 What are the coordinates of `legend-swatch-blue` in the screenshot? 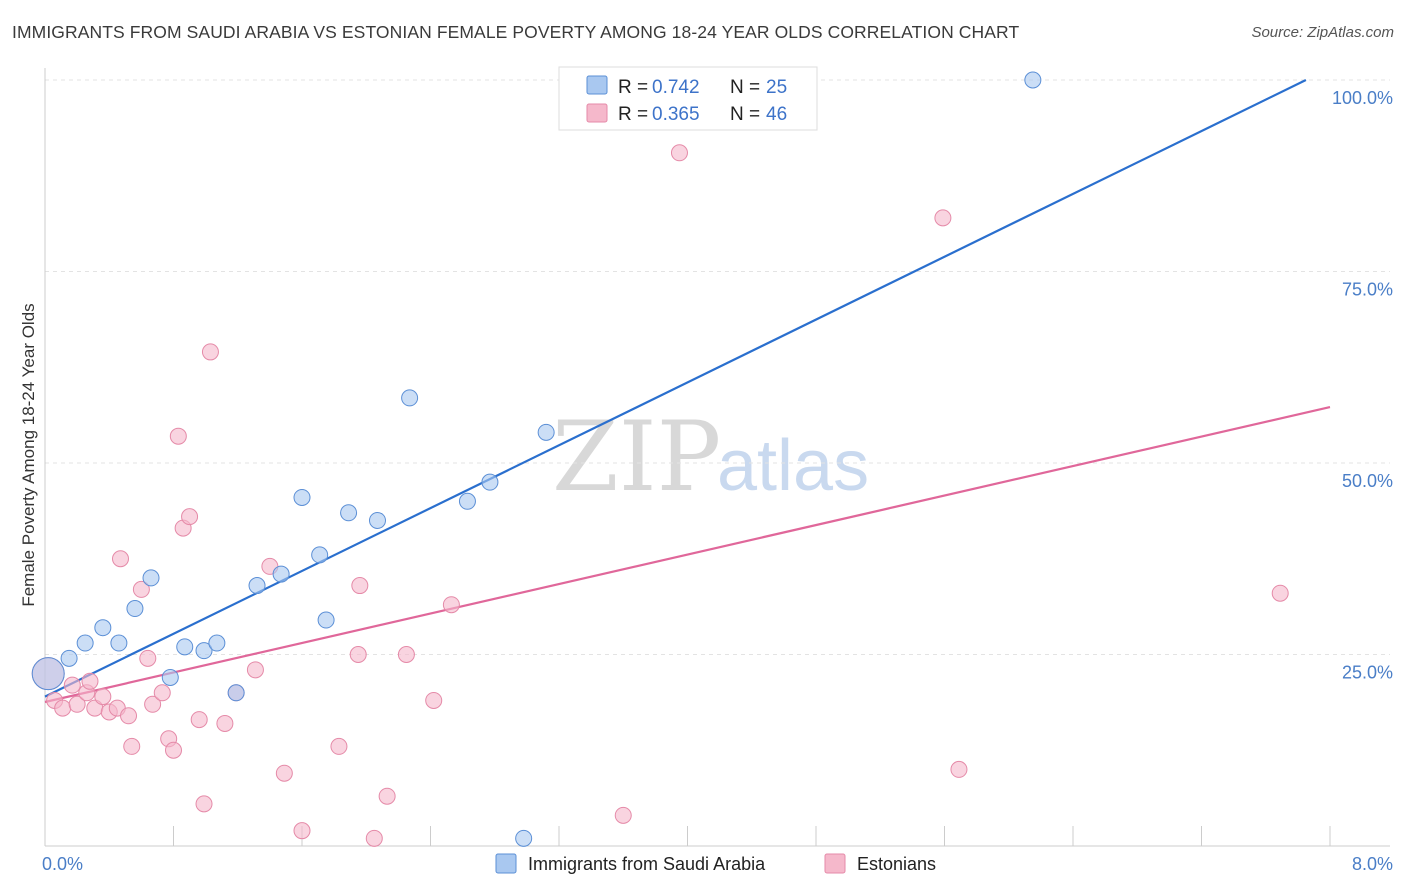 It's located at (597, 85).